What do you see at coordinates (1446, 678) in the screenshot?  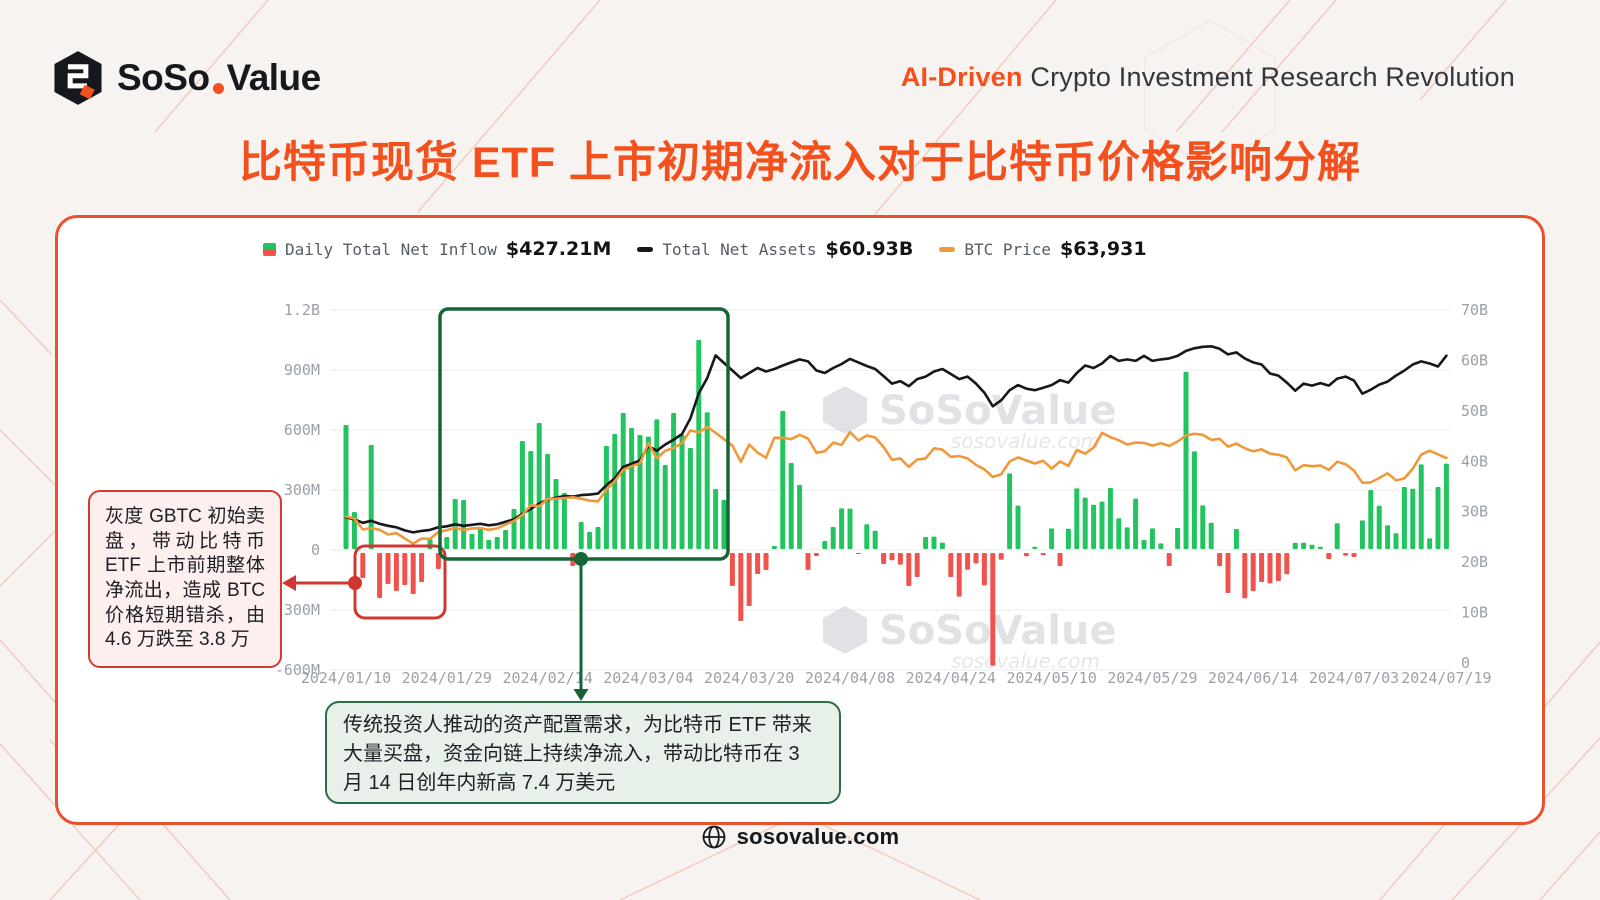 I see `x-axis-tick-label: 2024/07/19` at bounding box center [1446, 678].